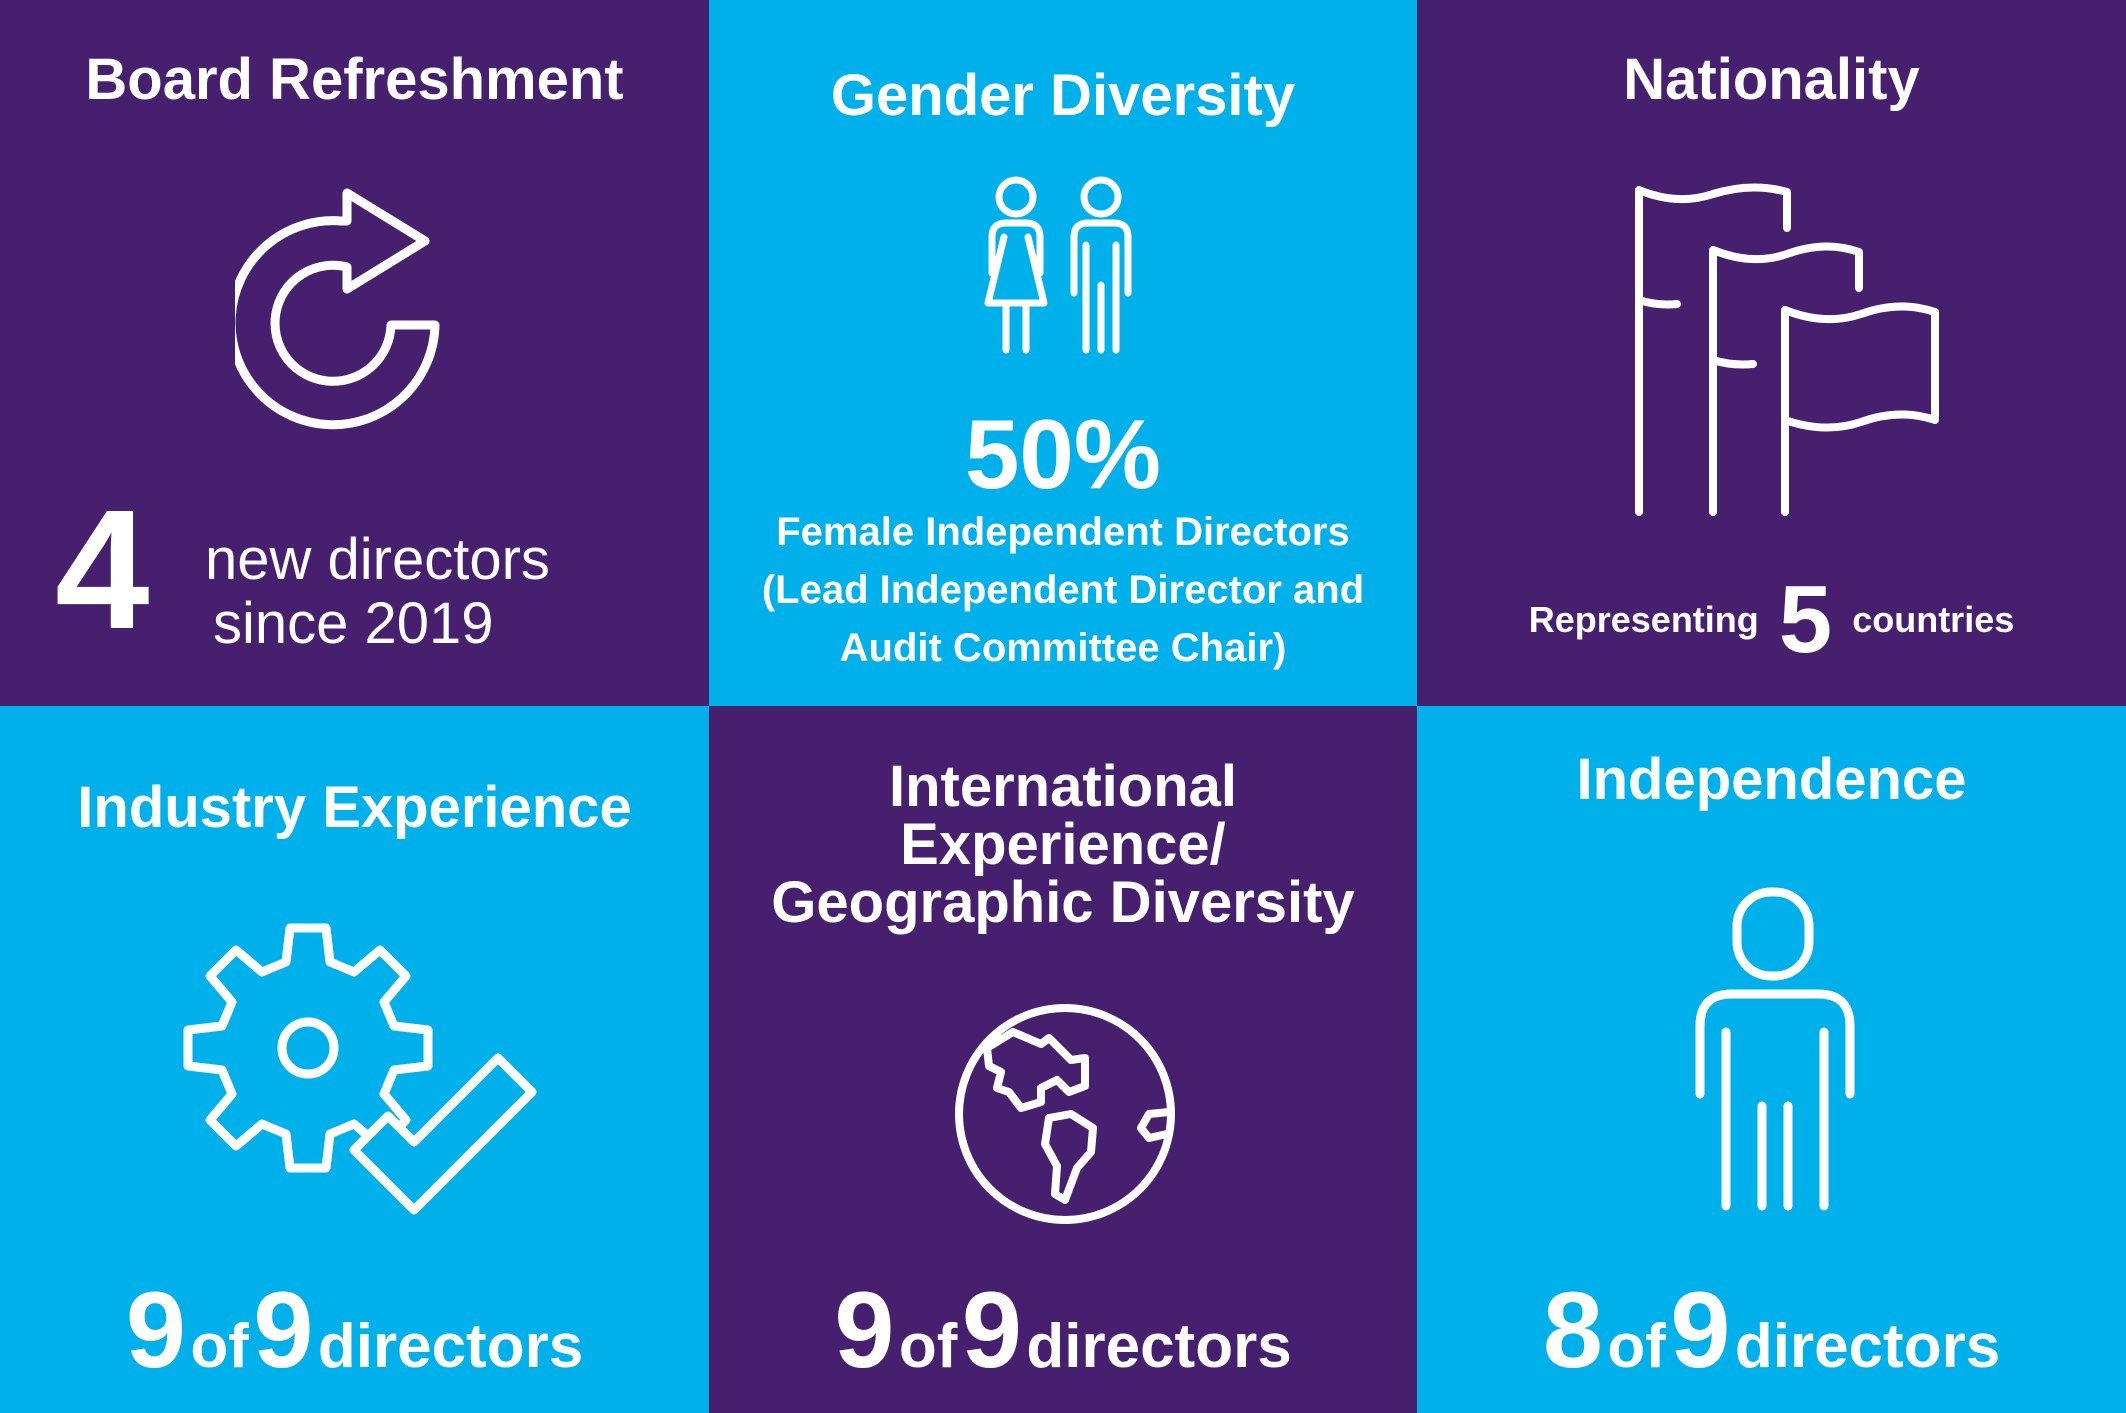 The height and width of the screenshot is (1413, 2126). What do you see at coordinates (928, 1346) in the screenshot?
I see `international-of: of` at bounding box center [928, 1346].